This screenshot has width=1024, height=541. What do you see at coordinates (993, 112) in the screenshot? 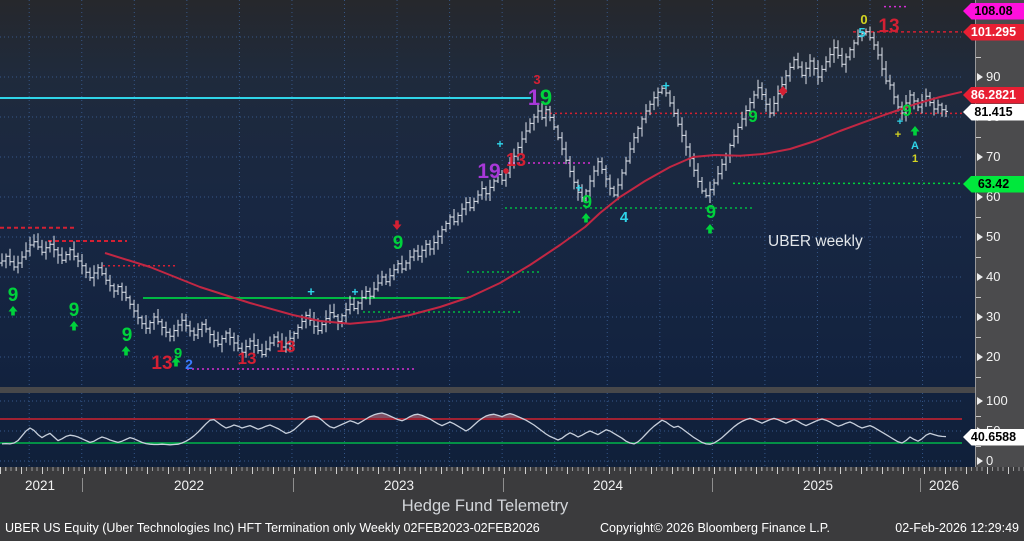
I see `price-label-pill: 81.415` at bounding box center [993, 112].